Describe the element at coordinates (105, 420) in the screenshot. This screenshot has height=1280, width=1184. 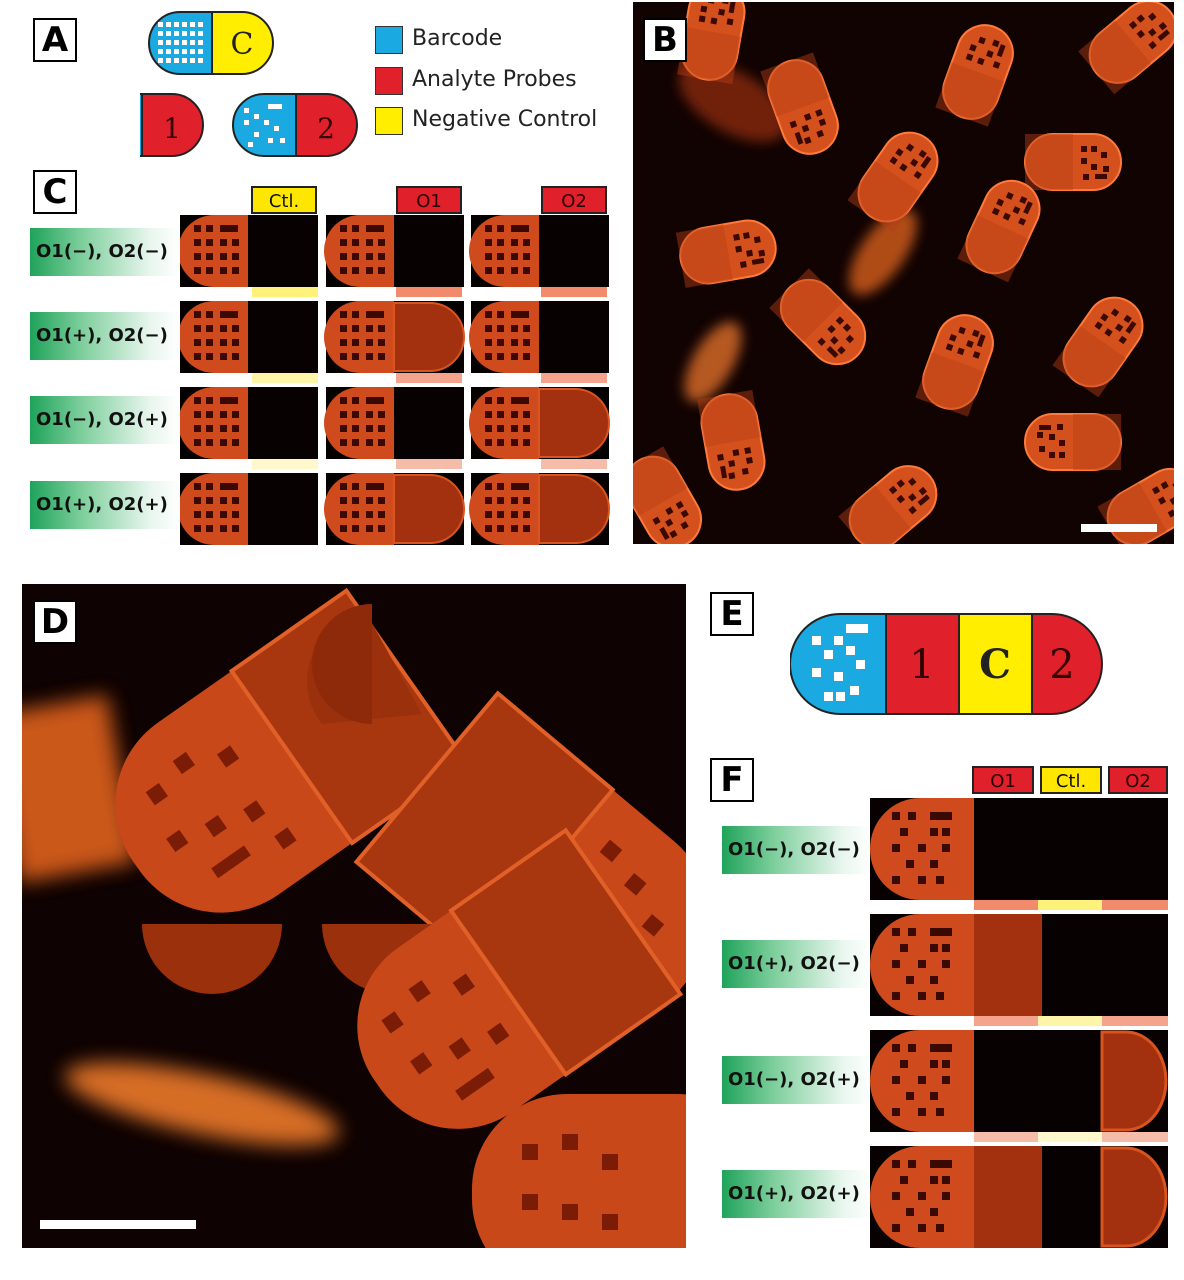
I see `panel-c-row-3: O1(−), O2(+)` at that location.